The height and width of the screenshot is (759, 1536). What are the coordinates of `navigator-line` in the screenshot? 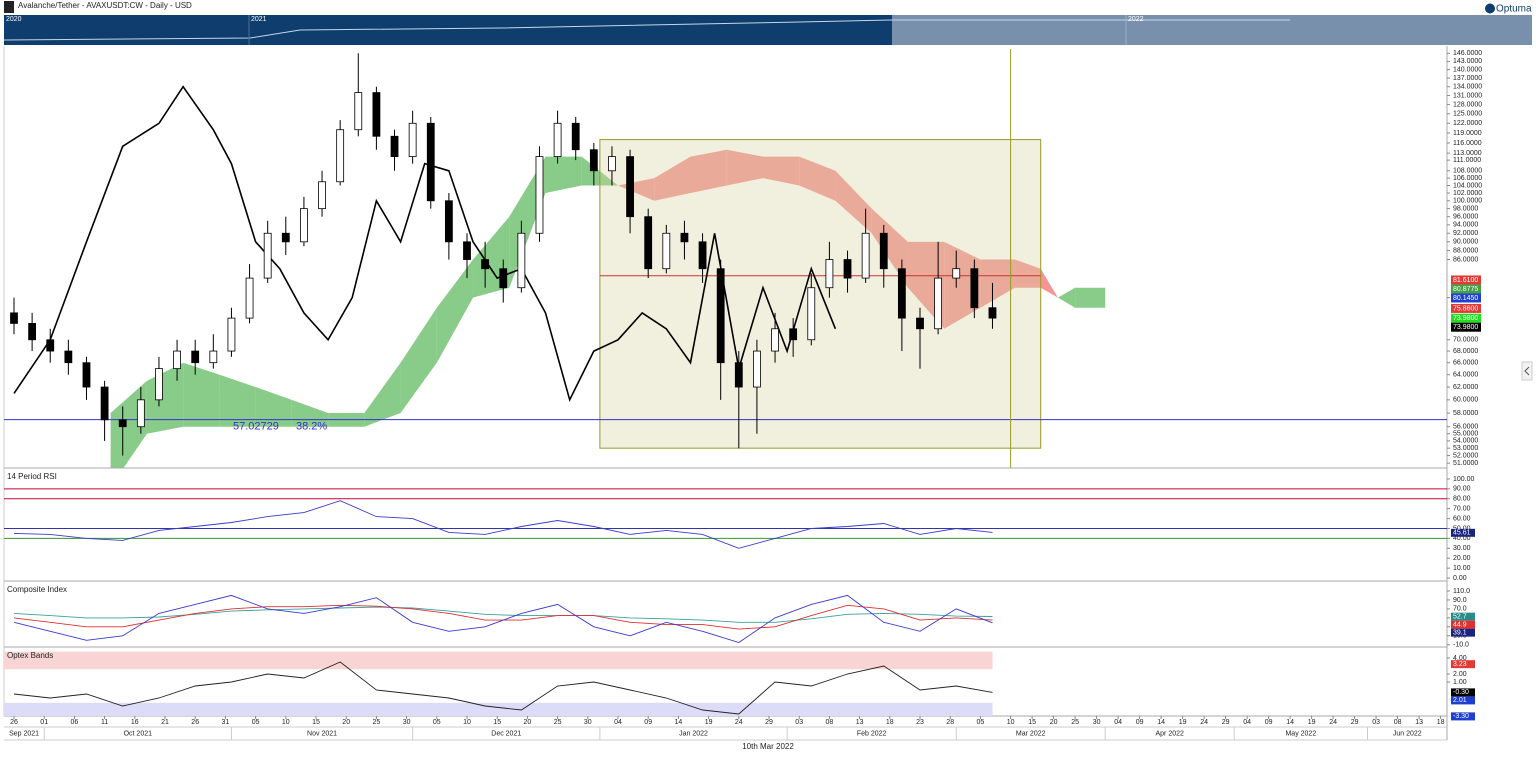 It's located at (646, 30).